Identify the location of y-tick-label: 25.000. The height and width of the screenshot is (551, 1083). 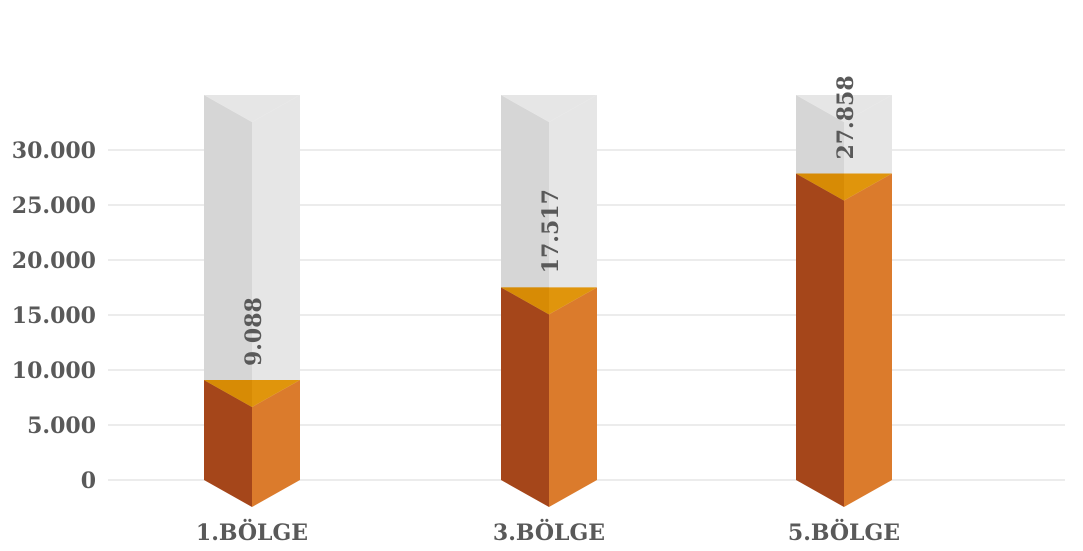
(54, 206).